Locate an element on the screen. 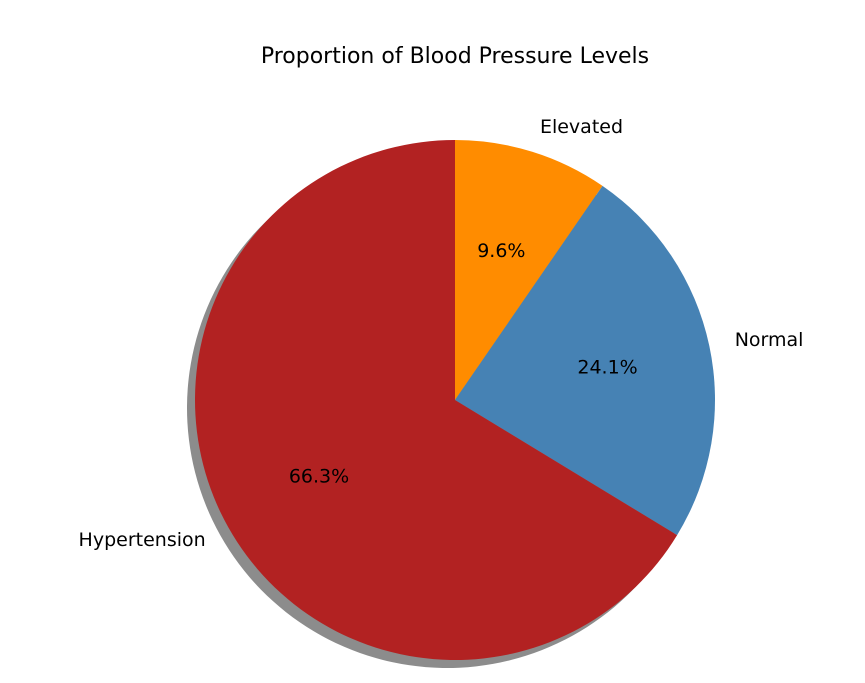  slice-label-elevated: Elevated is located at coordinates (581, 127).